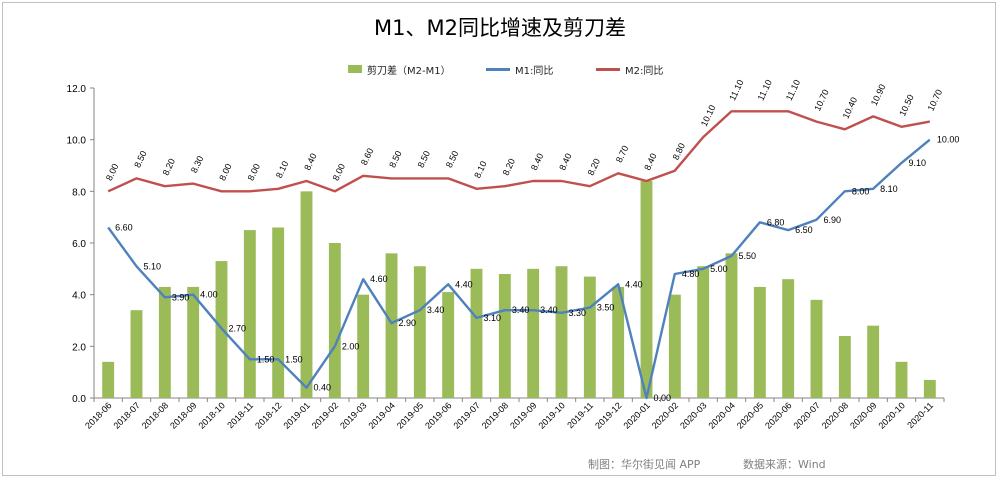 This screenshot has height=480, width=1000. What do you see at coordinates (238, 328) in the screenshot?
I see `data-label-m1: 2.70` at bounding box center [238, 328].